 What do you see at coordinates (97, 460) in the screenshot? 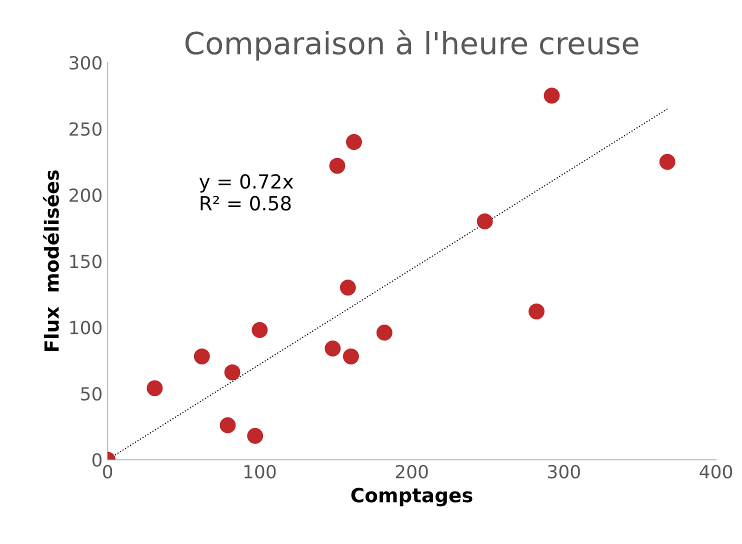
I see `y-tick-label: 0` at bounding box center [97, 460].